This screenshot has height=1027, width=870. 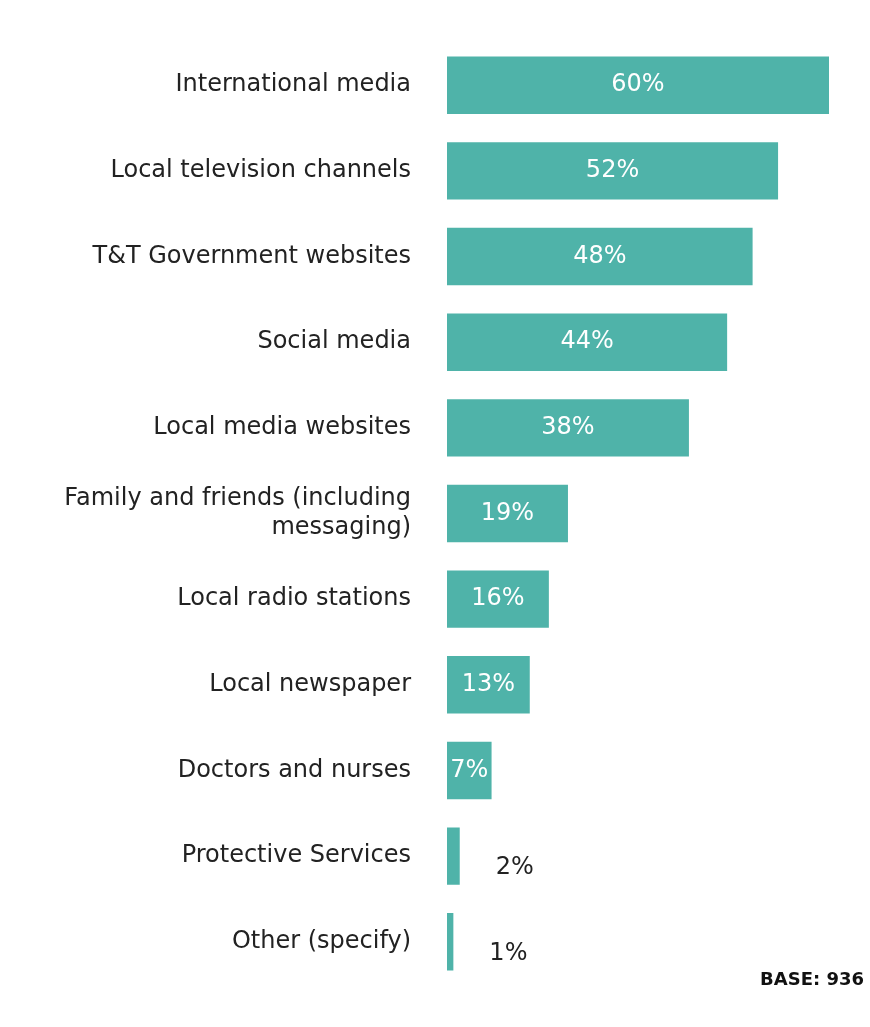 What do you see at coordinates (514, 866) in the screenshot?
I see `data-label: 2%` at bounding box center [514, 866].